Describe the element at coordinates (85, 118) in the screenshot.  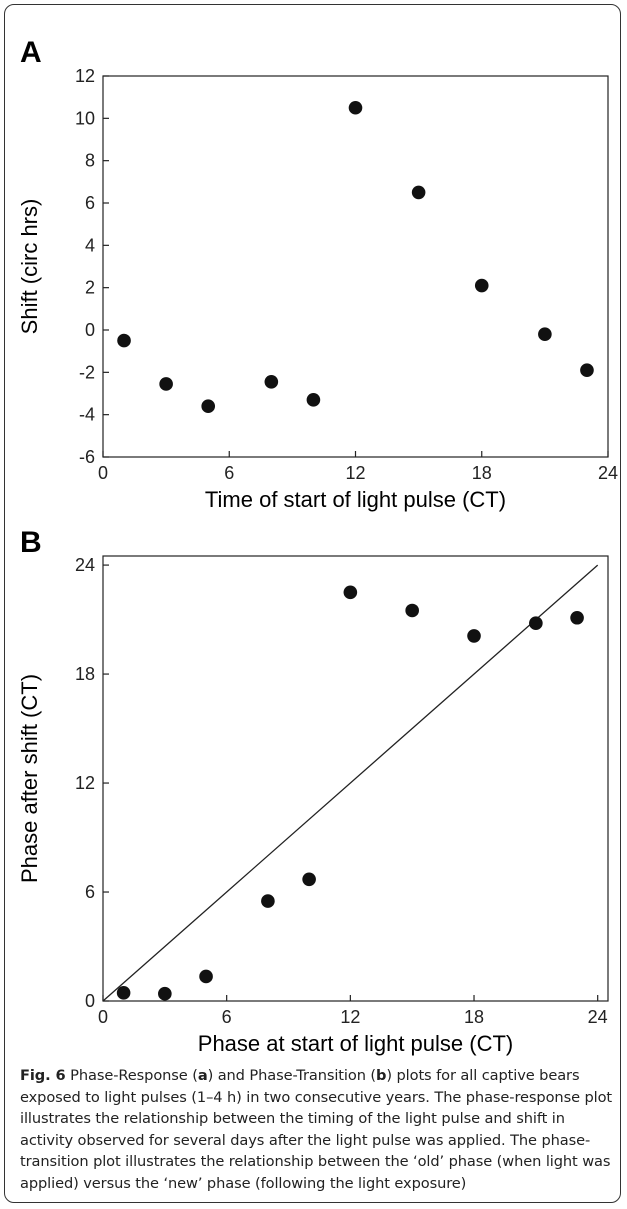
I see `y-tick-label: 10` at that location.